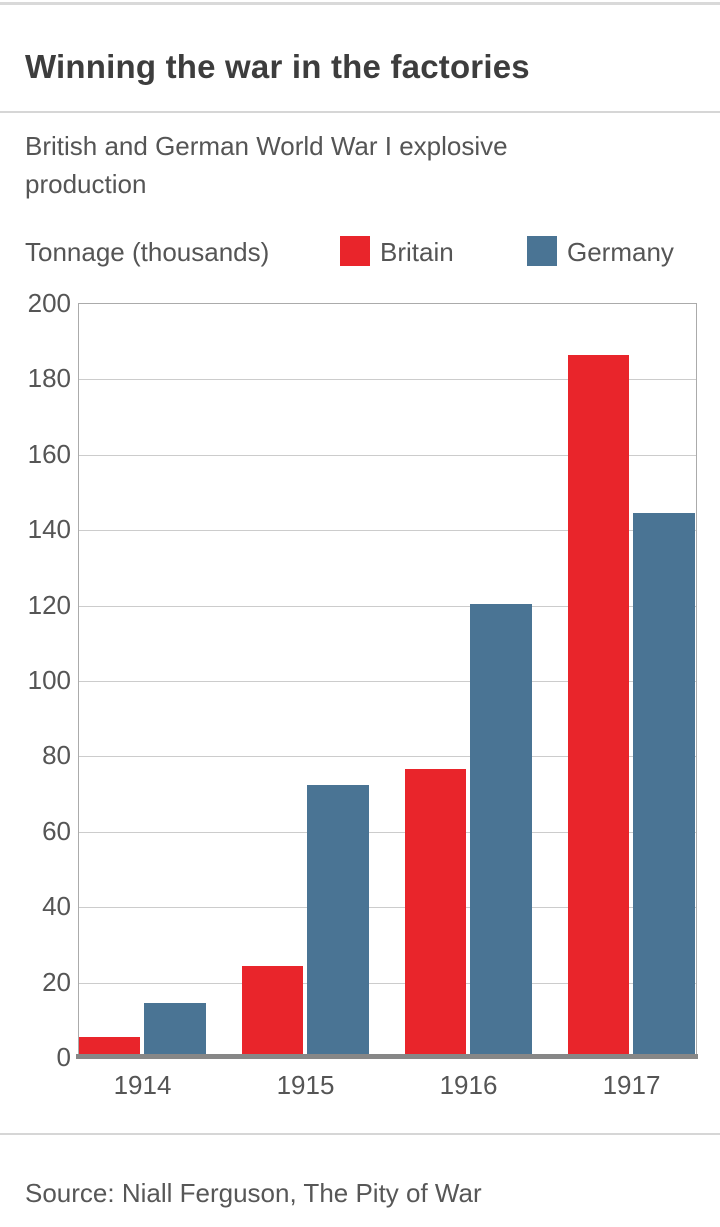  What do you see at coordinates (109, 1046) in the screenshot?
I see `bar-britain-1914` at bounding box center [109, 1046].